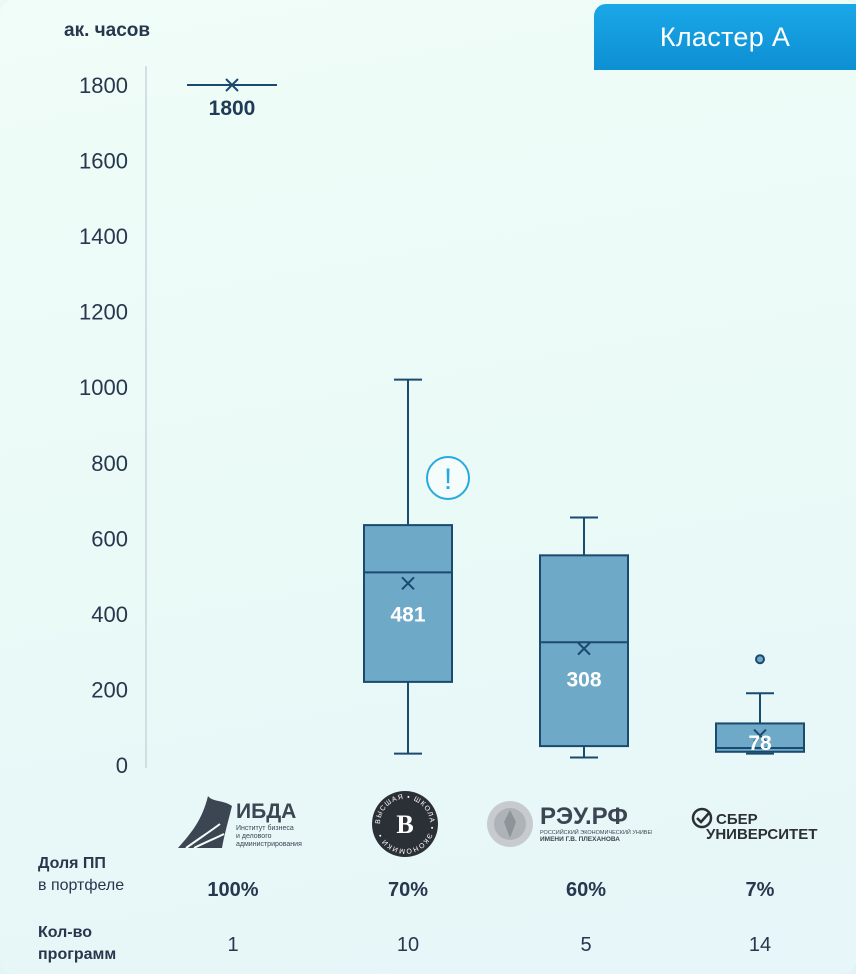 The width and height of the screenshot is (856, 974). Describe the element at coordinates (725, 37) in the screenshot. I see `cluster-tab: Кластер А` at that location.